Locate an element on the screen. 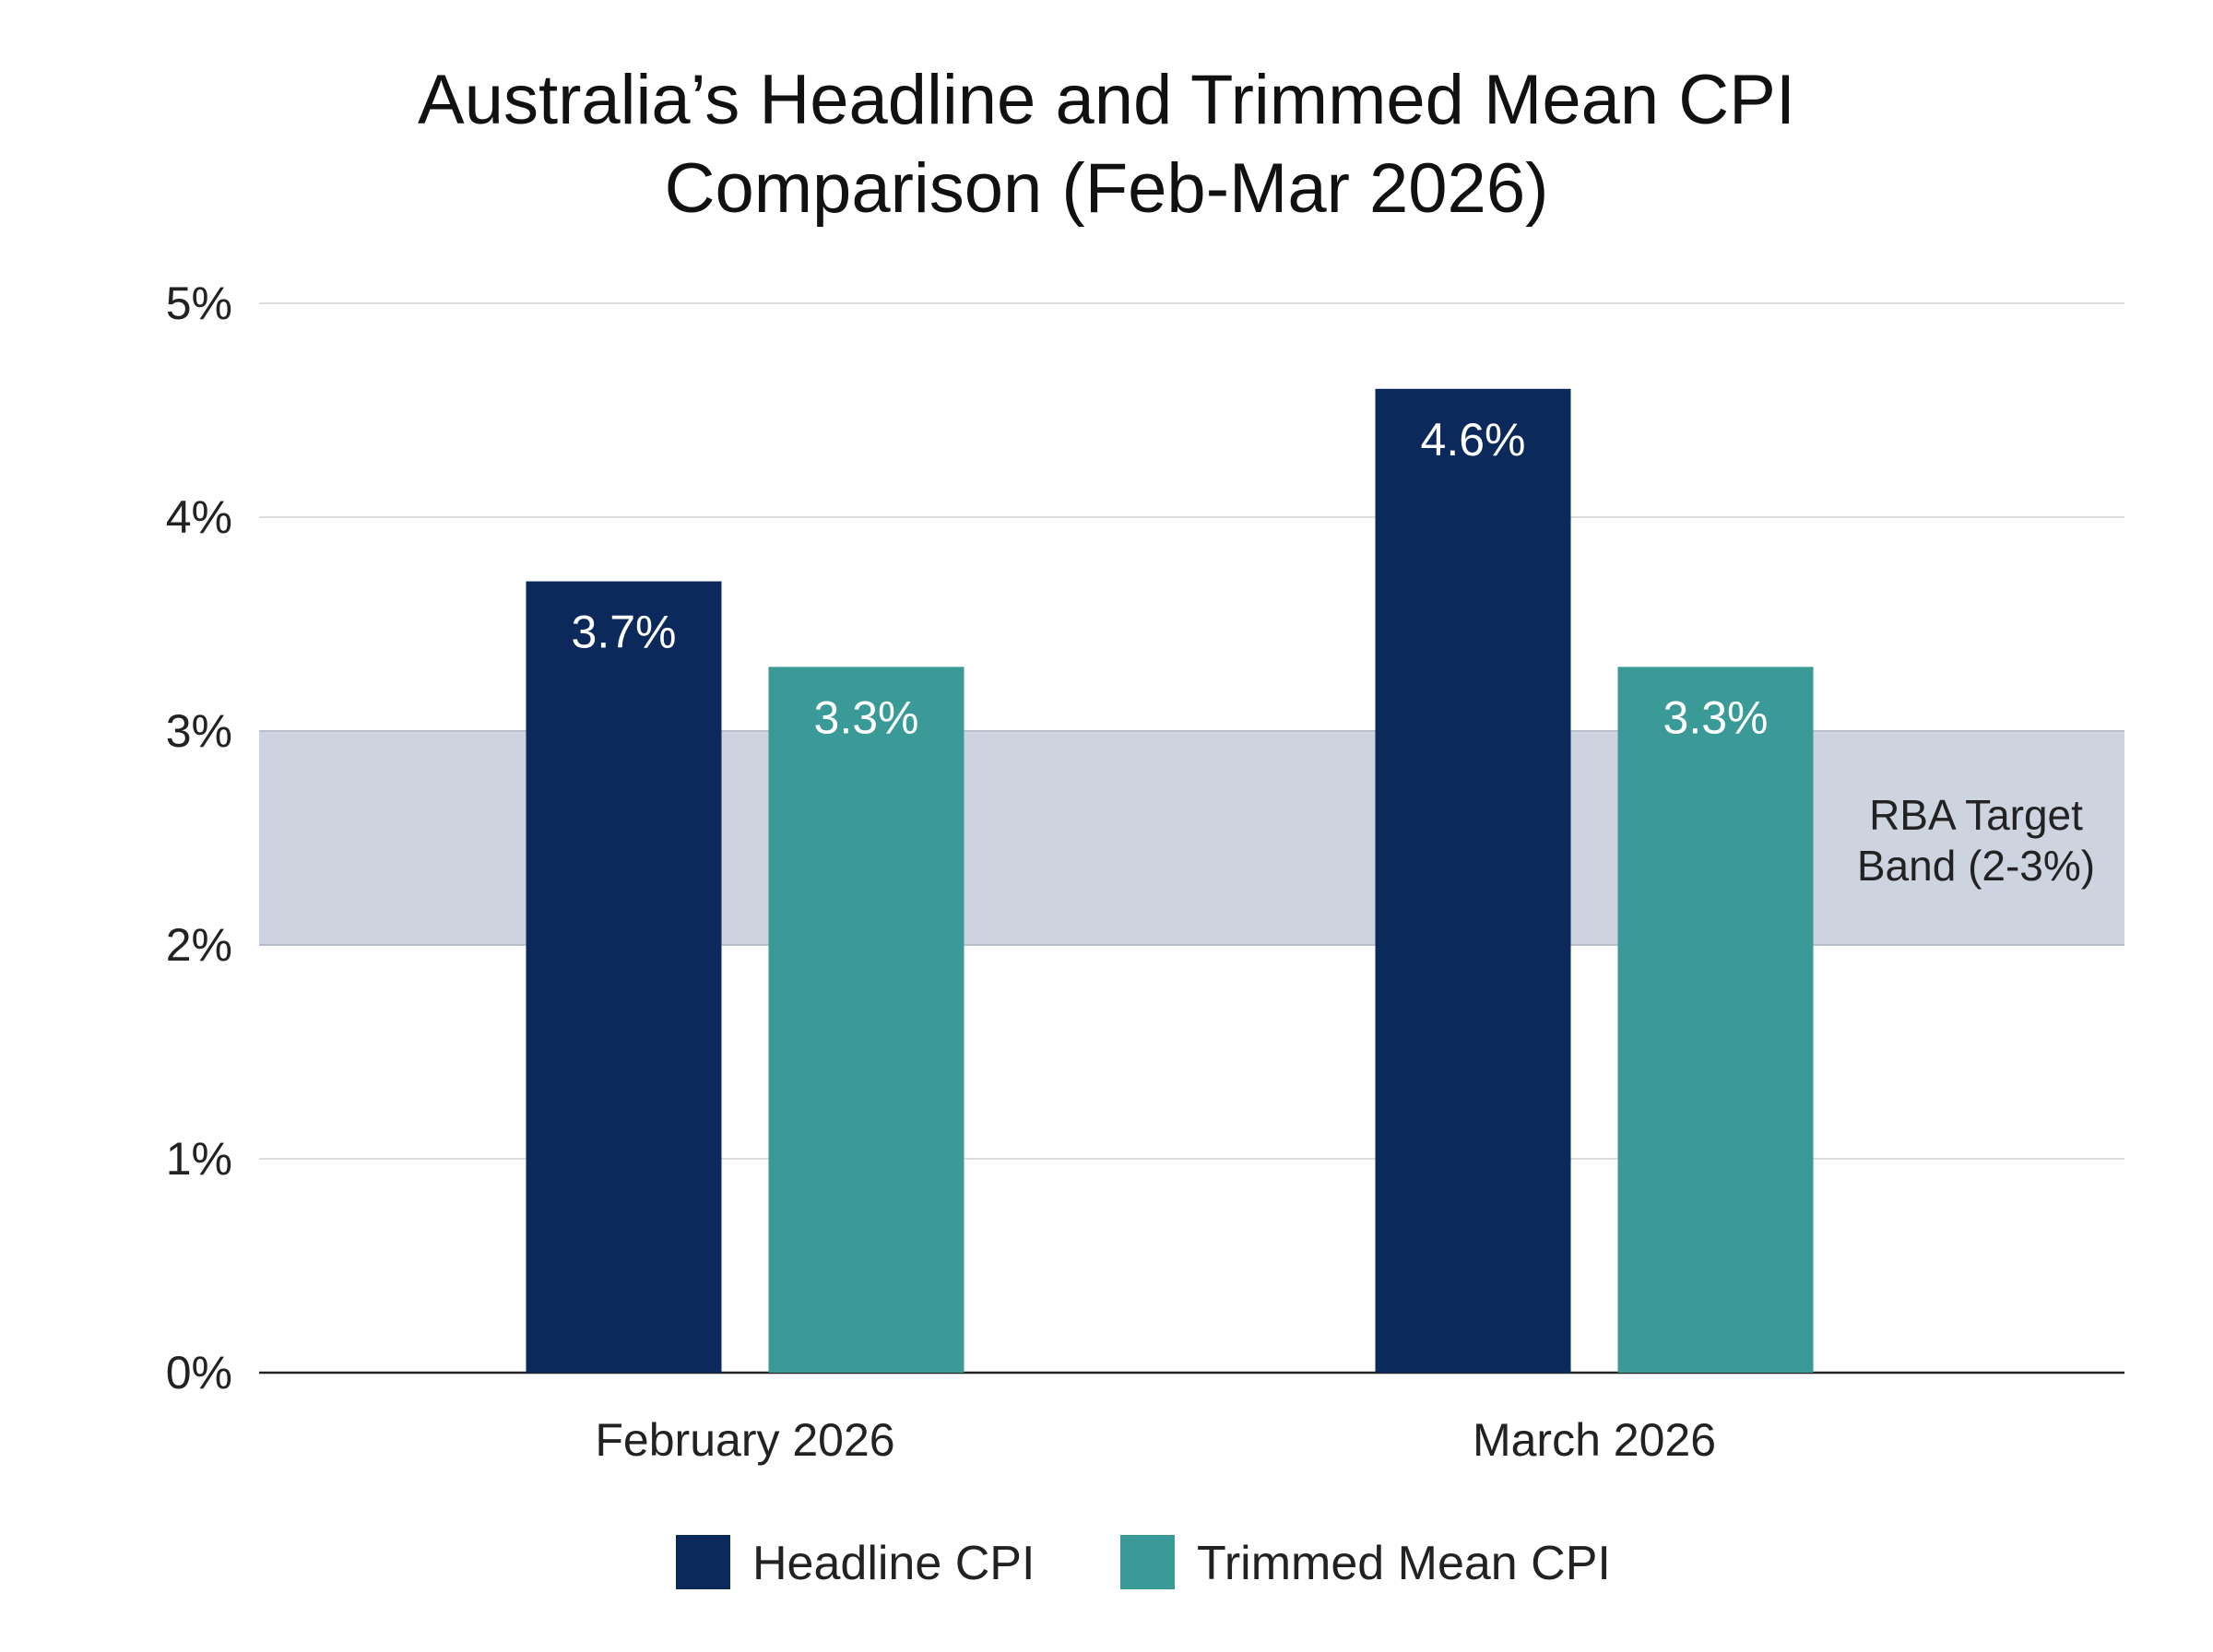  y-tick-label: 5% is located at coordinates (199, 303).